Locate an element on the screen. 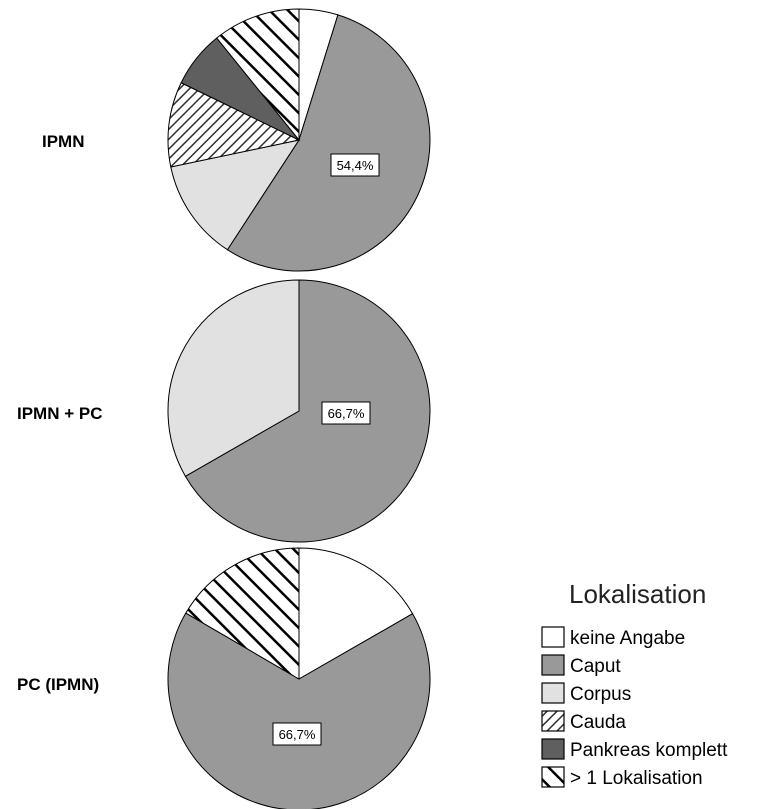 The image size is (774, 809). data-label-ipmn: 54,4% is located at coordinates (355, 165).